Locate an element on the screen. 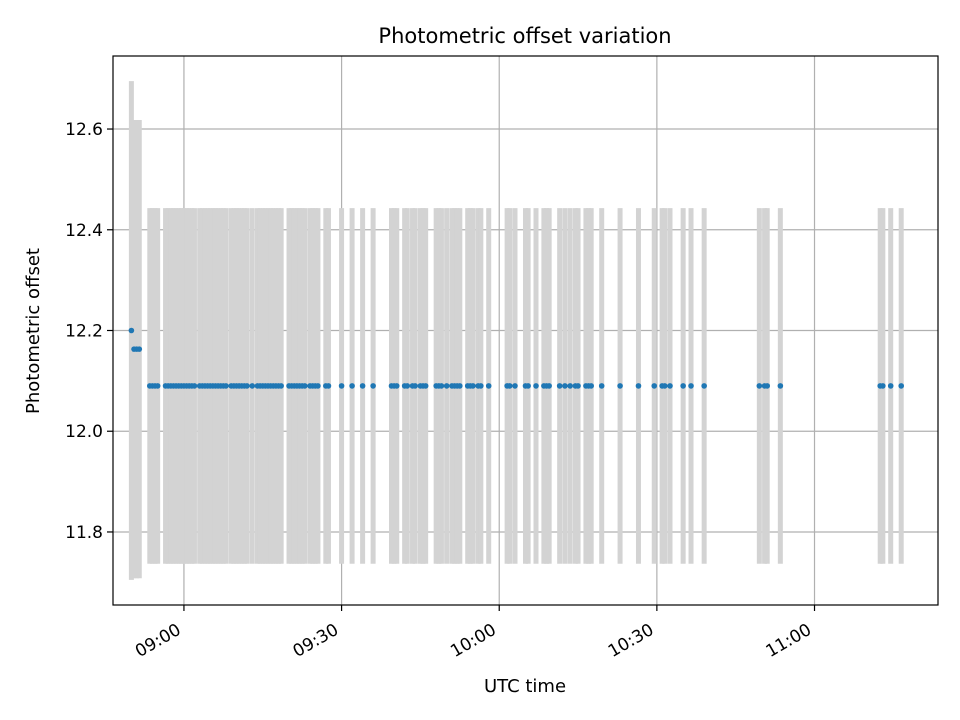  data-points is located at coordinates (516, 358).